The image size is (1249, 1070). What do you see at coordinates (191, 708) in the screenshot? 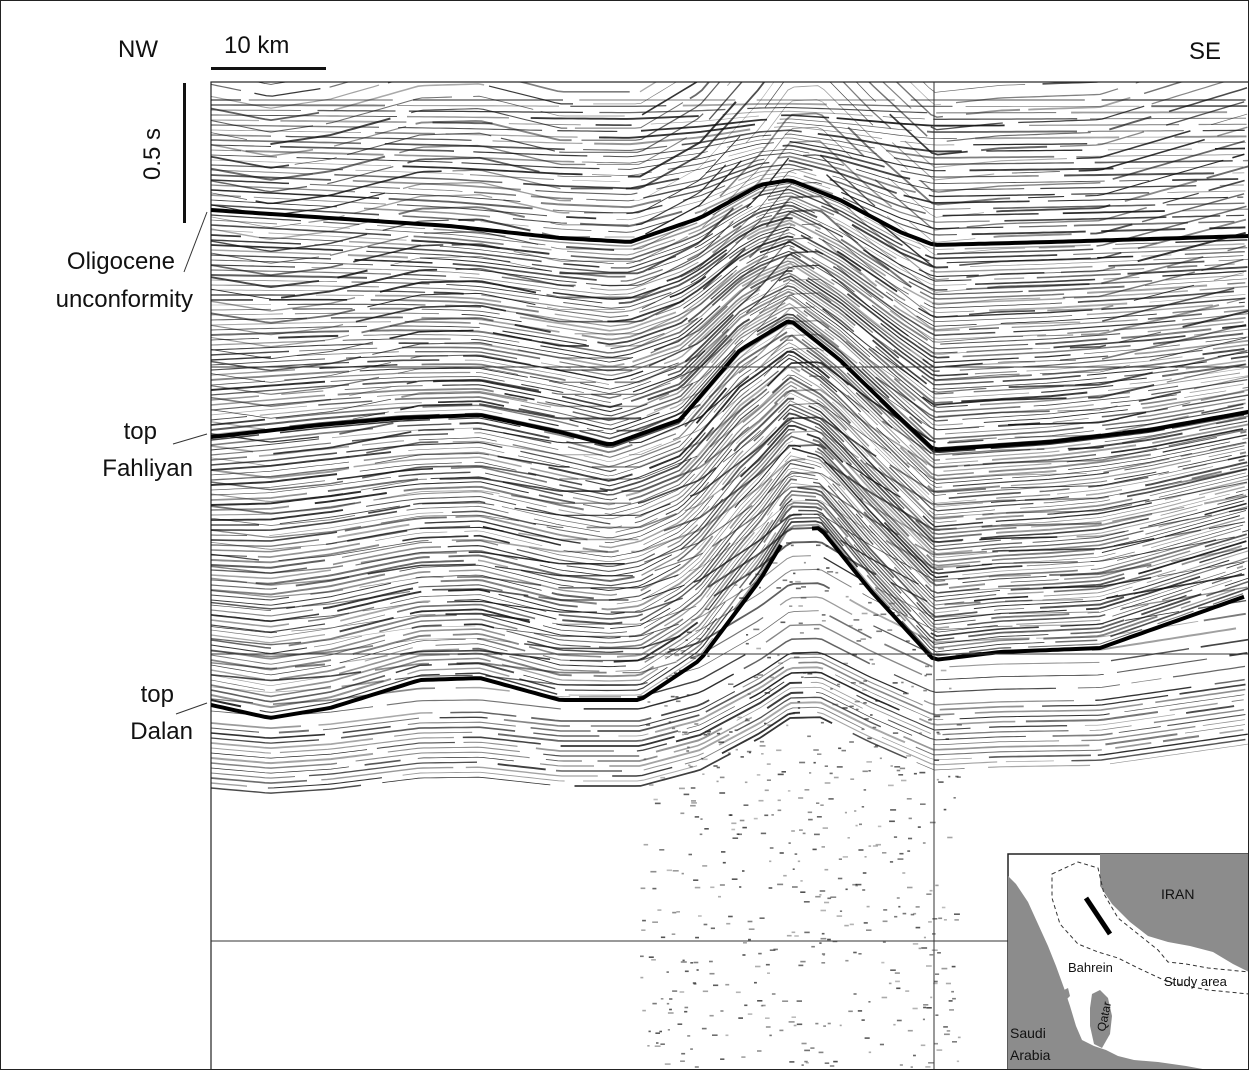
I see `leader-dalan` at bounding box center [191, 708].